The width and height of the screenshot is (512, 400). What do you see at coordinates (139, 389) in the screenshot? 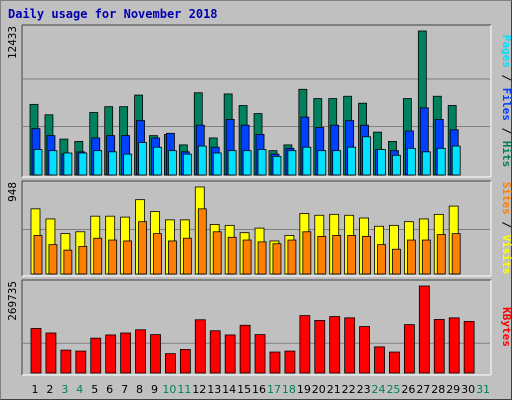
I see `x-tick-label-8: 8` at bounding box center [139, 389].